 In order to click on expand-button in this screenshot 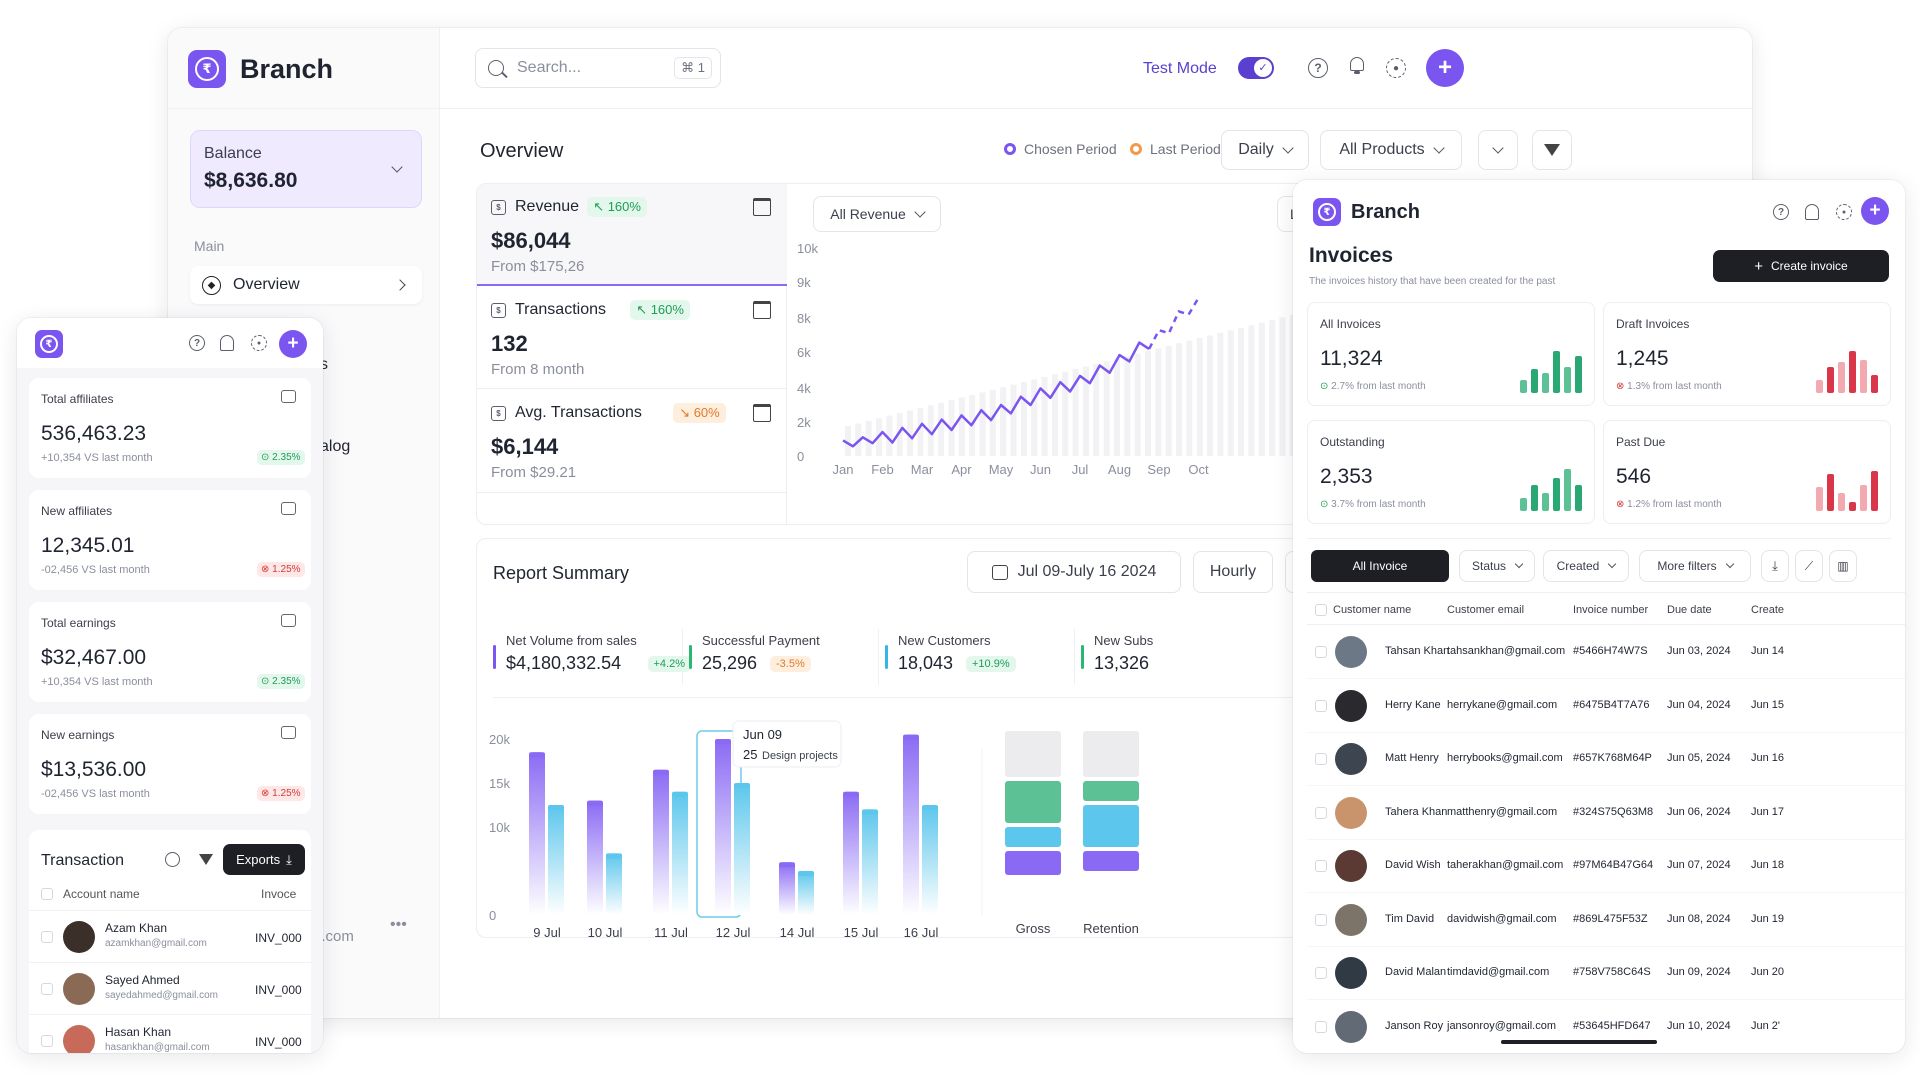, I will do `click(1498, 150)`.